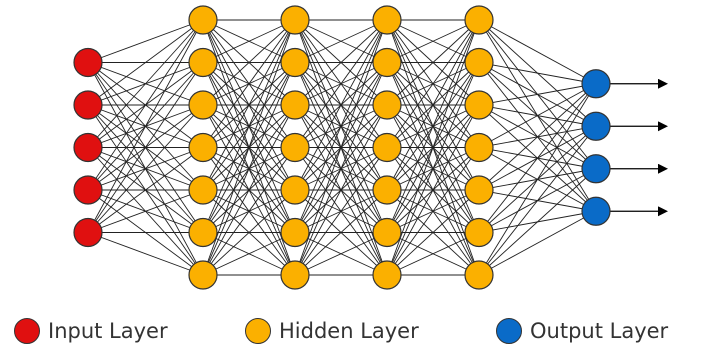 The image size is (712, 350). I want to click on legend-label-hidden: Hidden Layer, so click(349, 331).